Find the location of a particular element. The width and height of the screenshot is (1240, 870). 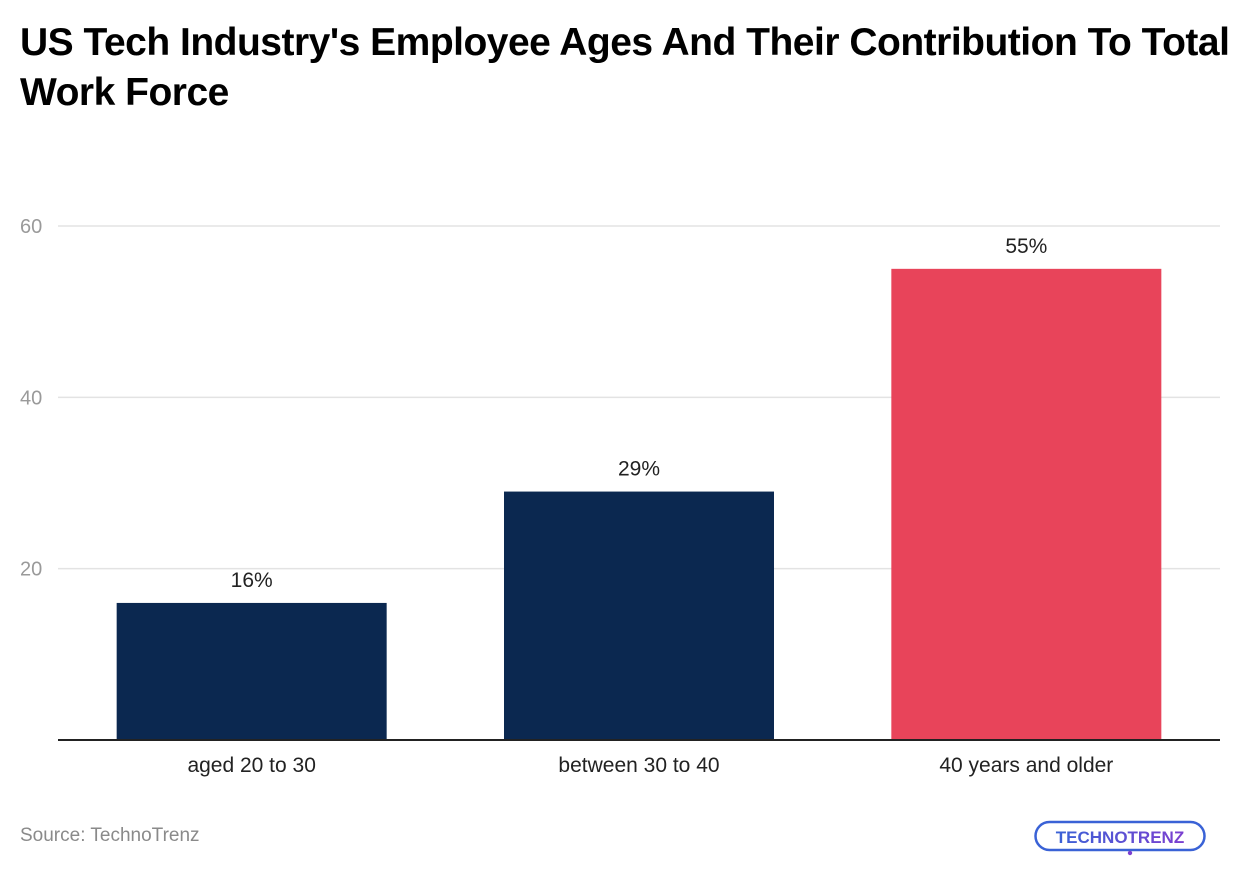

bar-value-label: 29% is located at coordinates (639, 469).